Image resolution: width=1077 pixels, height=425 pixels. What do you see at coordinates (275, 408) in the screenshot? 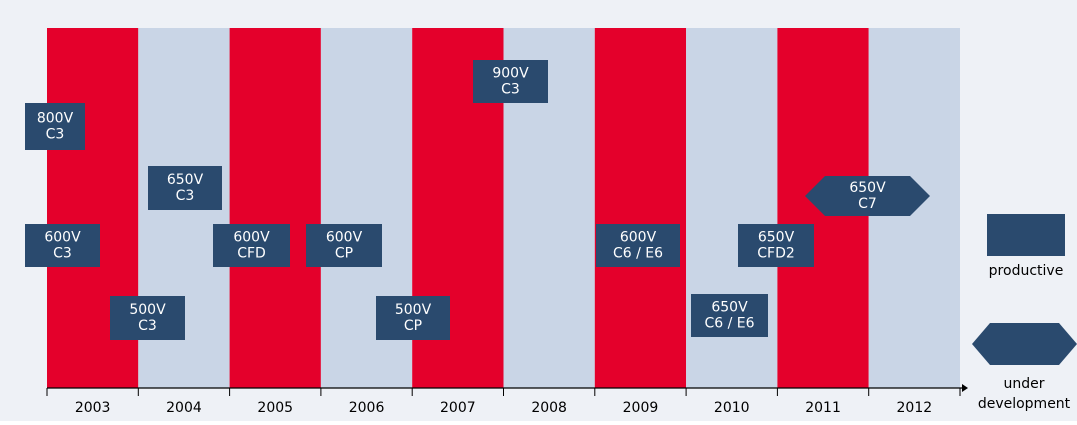
I see `year-label: 2005` at bounding box center [275, 408].